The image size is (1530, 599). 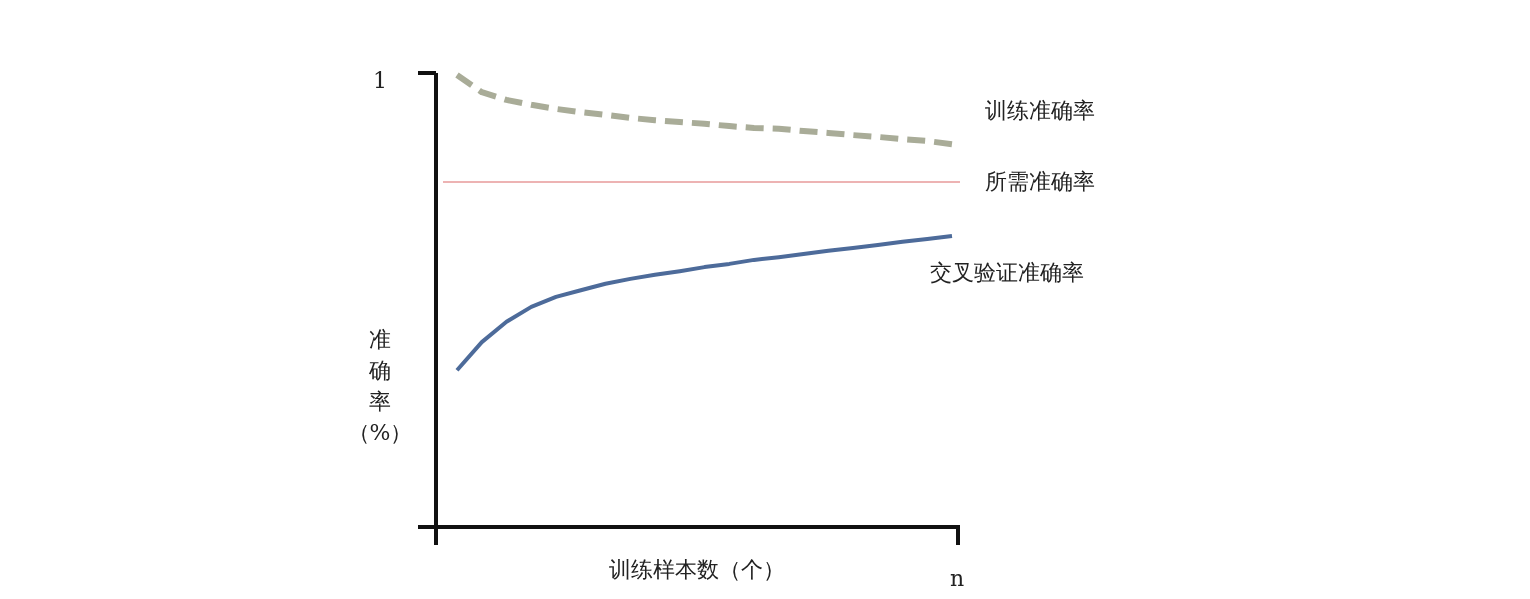 What do you see at coordinates (697, 569) in the screenshot?
I see `x-axis-title: 训练样本数（个）` at bounding box center [697, 569].